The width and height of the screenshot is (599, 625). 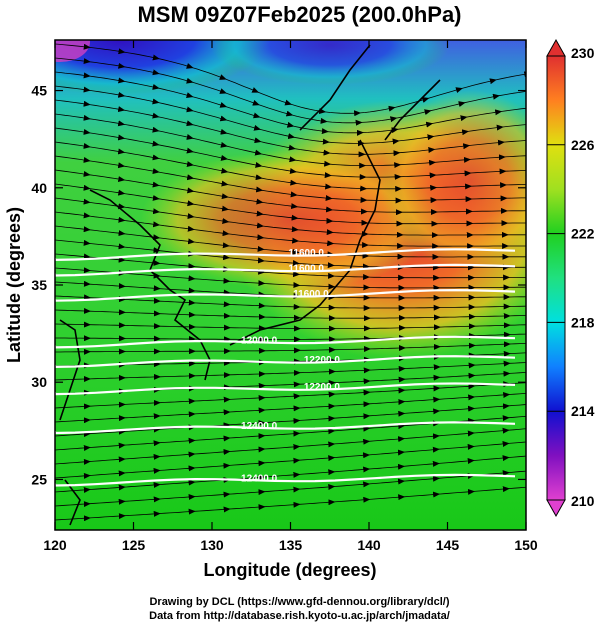 I want to click on contour-label: 11600.0, so click(x=306, y=253).